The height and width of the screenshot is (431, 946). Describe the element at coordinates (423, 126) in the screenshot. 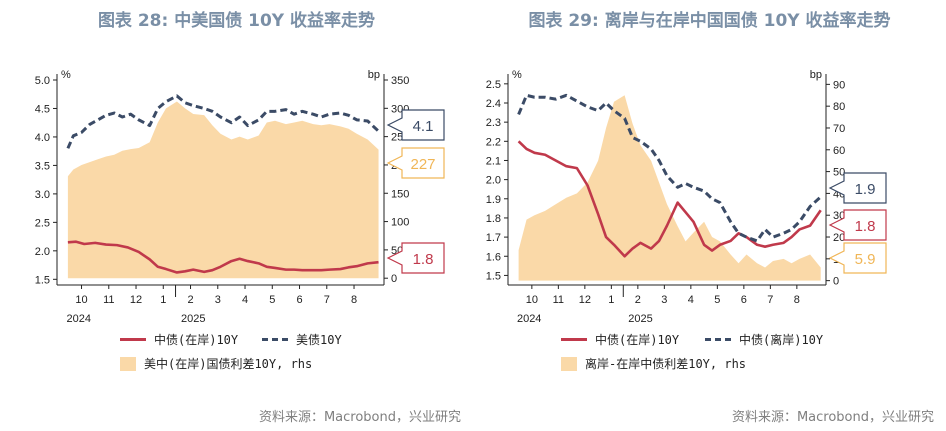

I see `callout-value: 4.1` at that location.